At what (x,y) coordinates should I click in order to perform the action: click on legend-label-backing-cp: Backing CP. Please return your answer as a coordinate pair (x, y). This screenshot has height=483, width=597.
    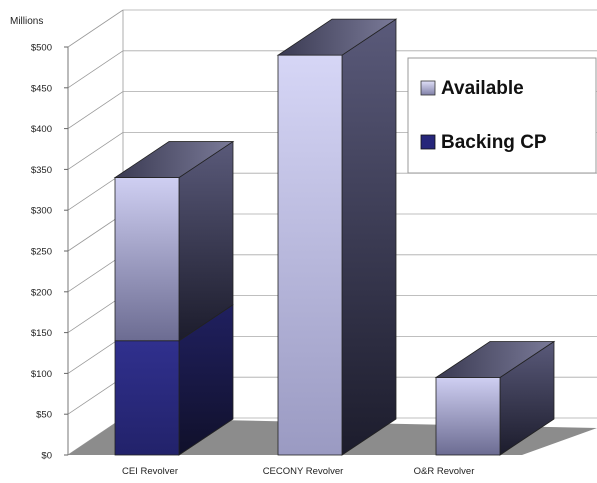
    Looking at the image, I should click on (494, 142).